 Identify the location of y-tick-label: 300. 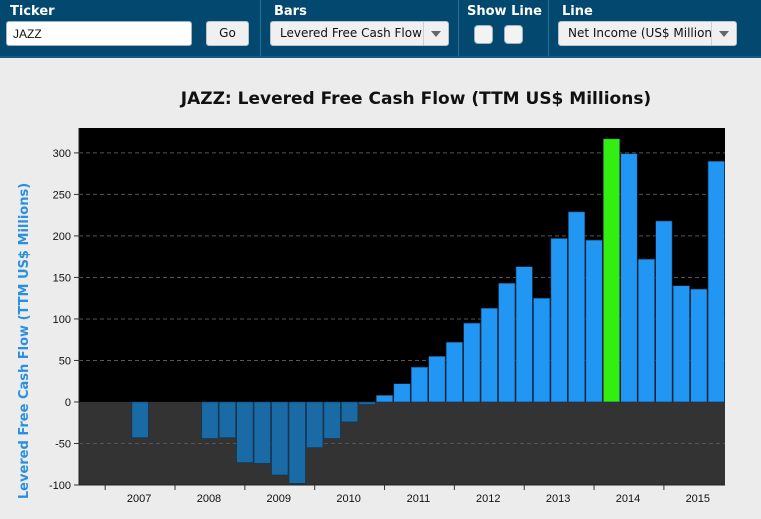
(62, 154).